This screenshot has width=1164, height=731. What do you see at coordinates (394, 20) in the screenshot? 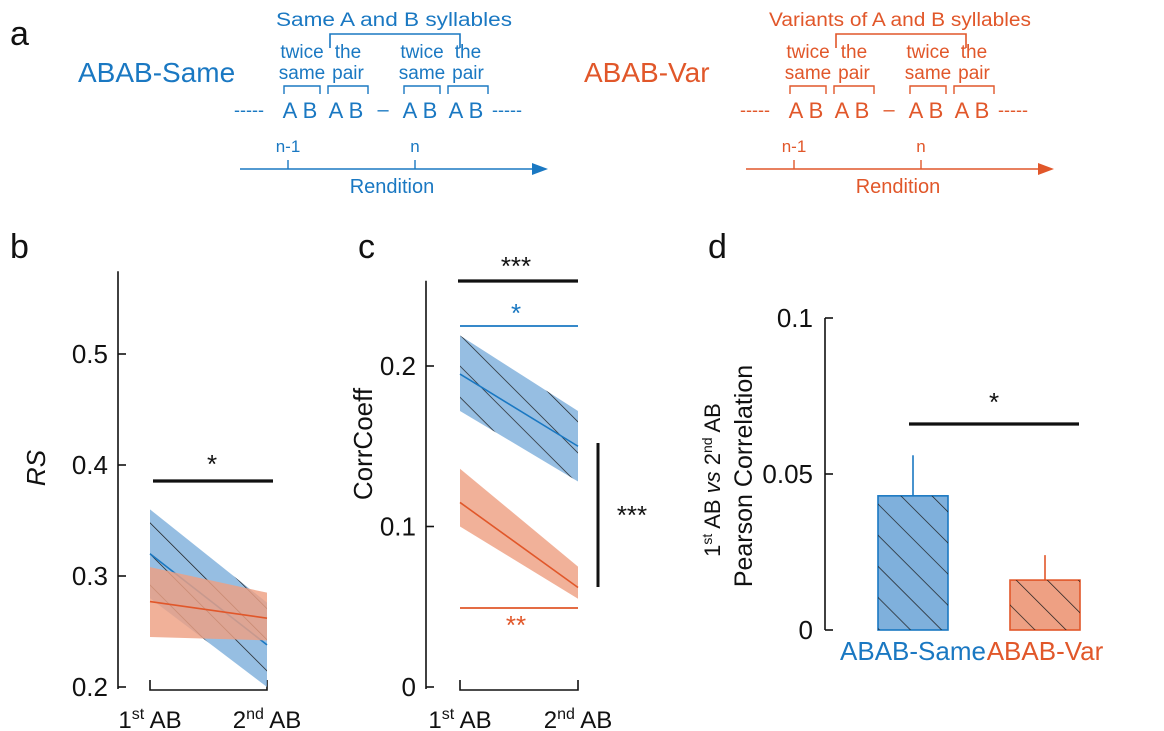
I see `schematic-header: Same A and B syllables` at bounding box center [394, 20].